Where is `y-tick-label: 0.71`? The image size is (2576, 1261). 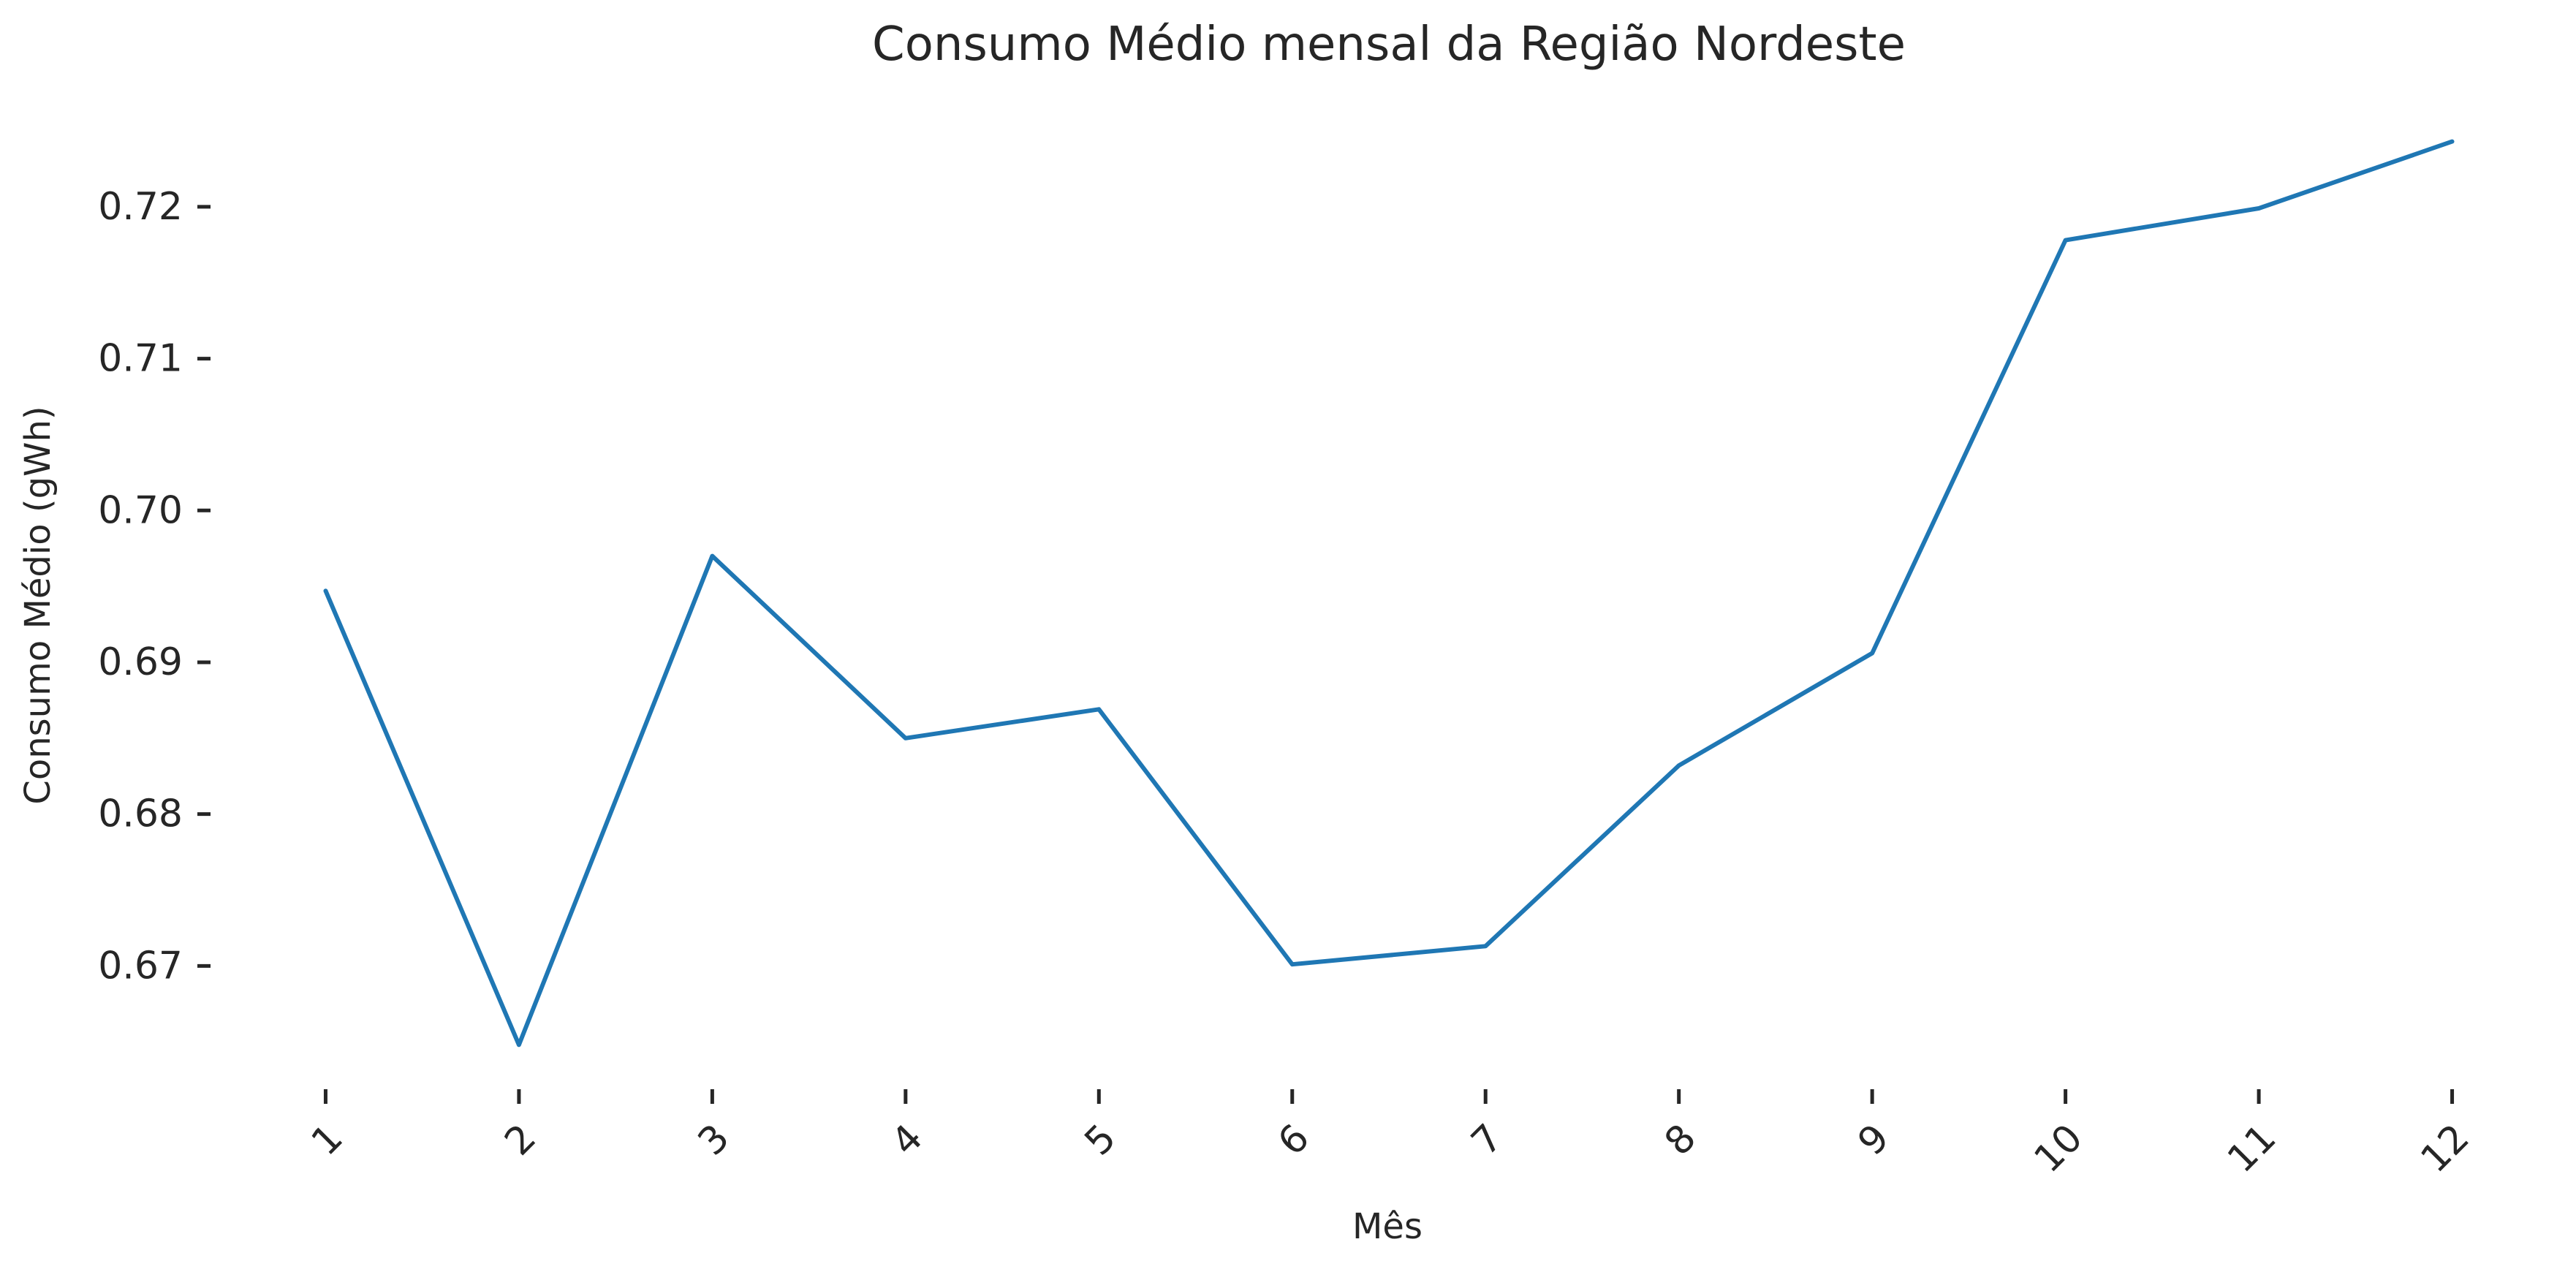 y-tick-label: 0.71 is located at coordinates (140, 359).